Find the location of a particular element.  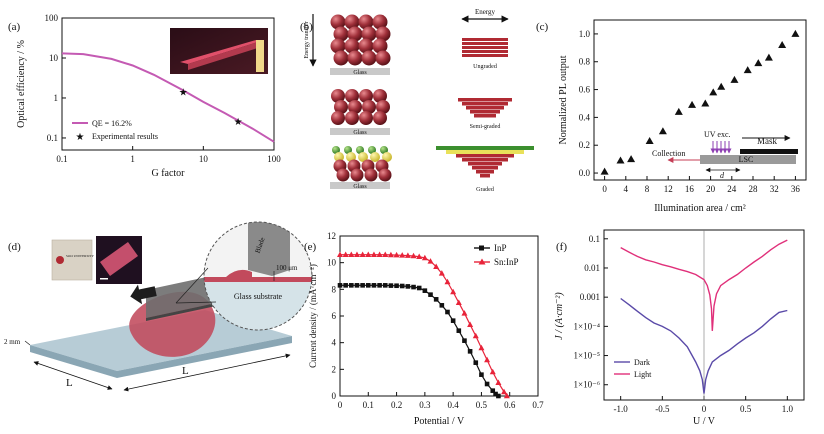

glass-label-2: Glass is located at coordinates (360, 133).